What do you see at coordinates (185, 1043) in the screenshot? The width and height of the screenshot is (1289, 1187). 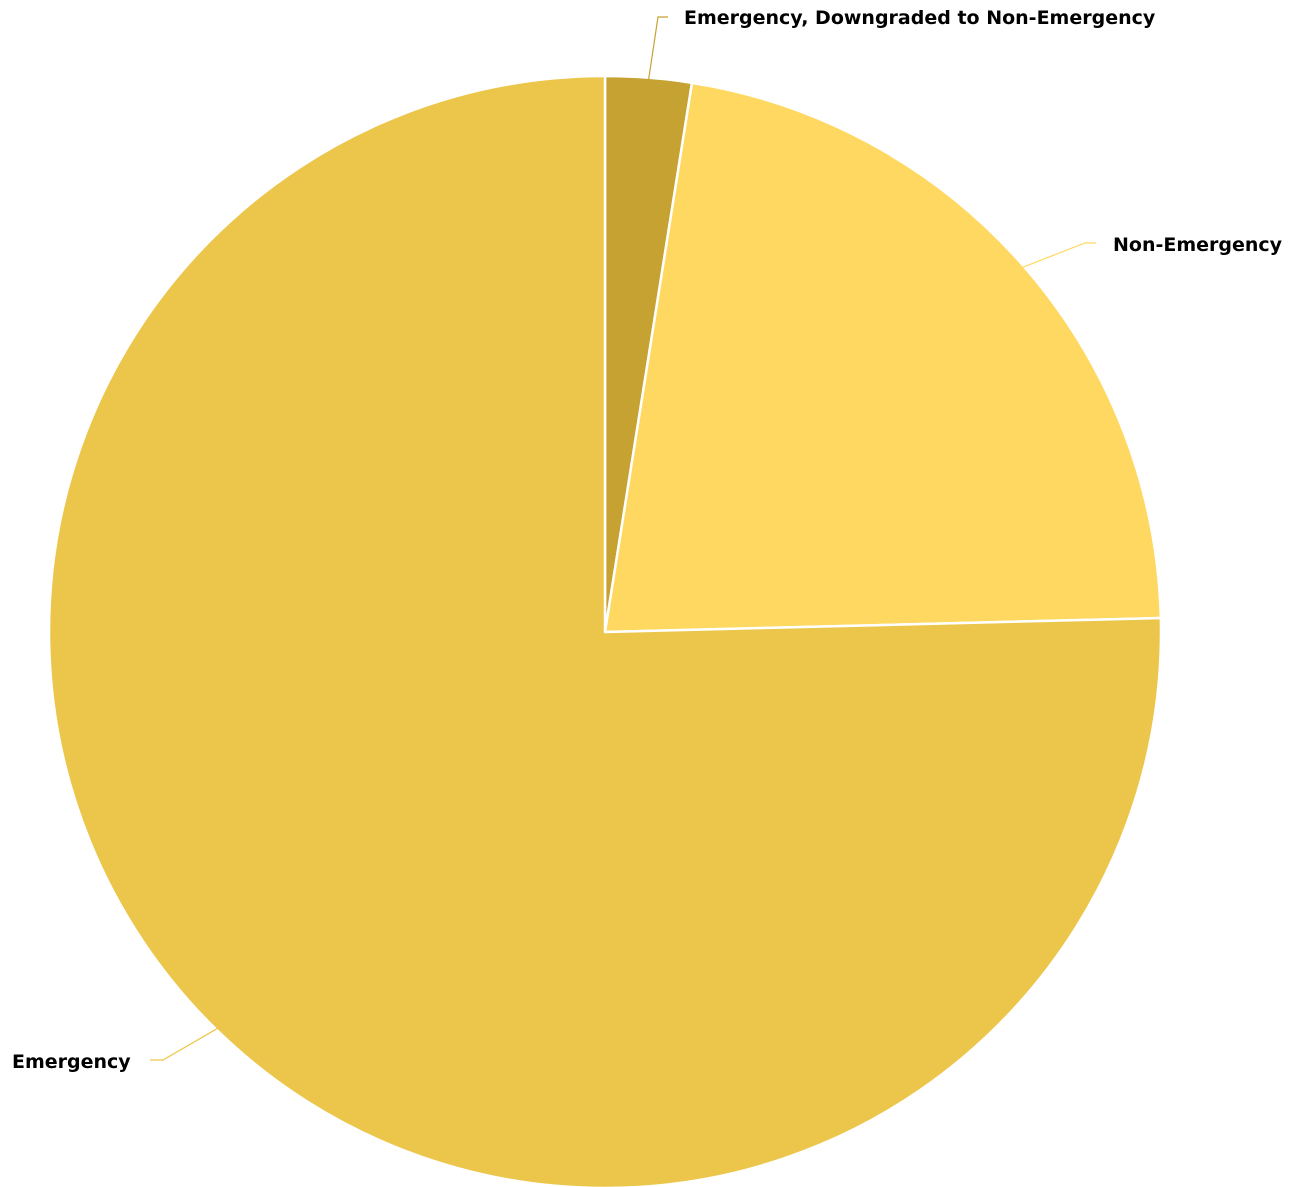 I see `leader-emergency` at bounding box center [185, 1043].